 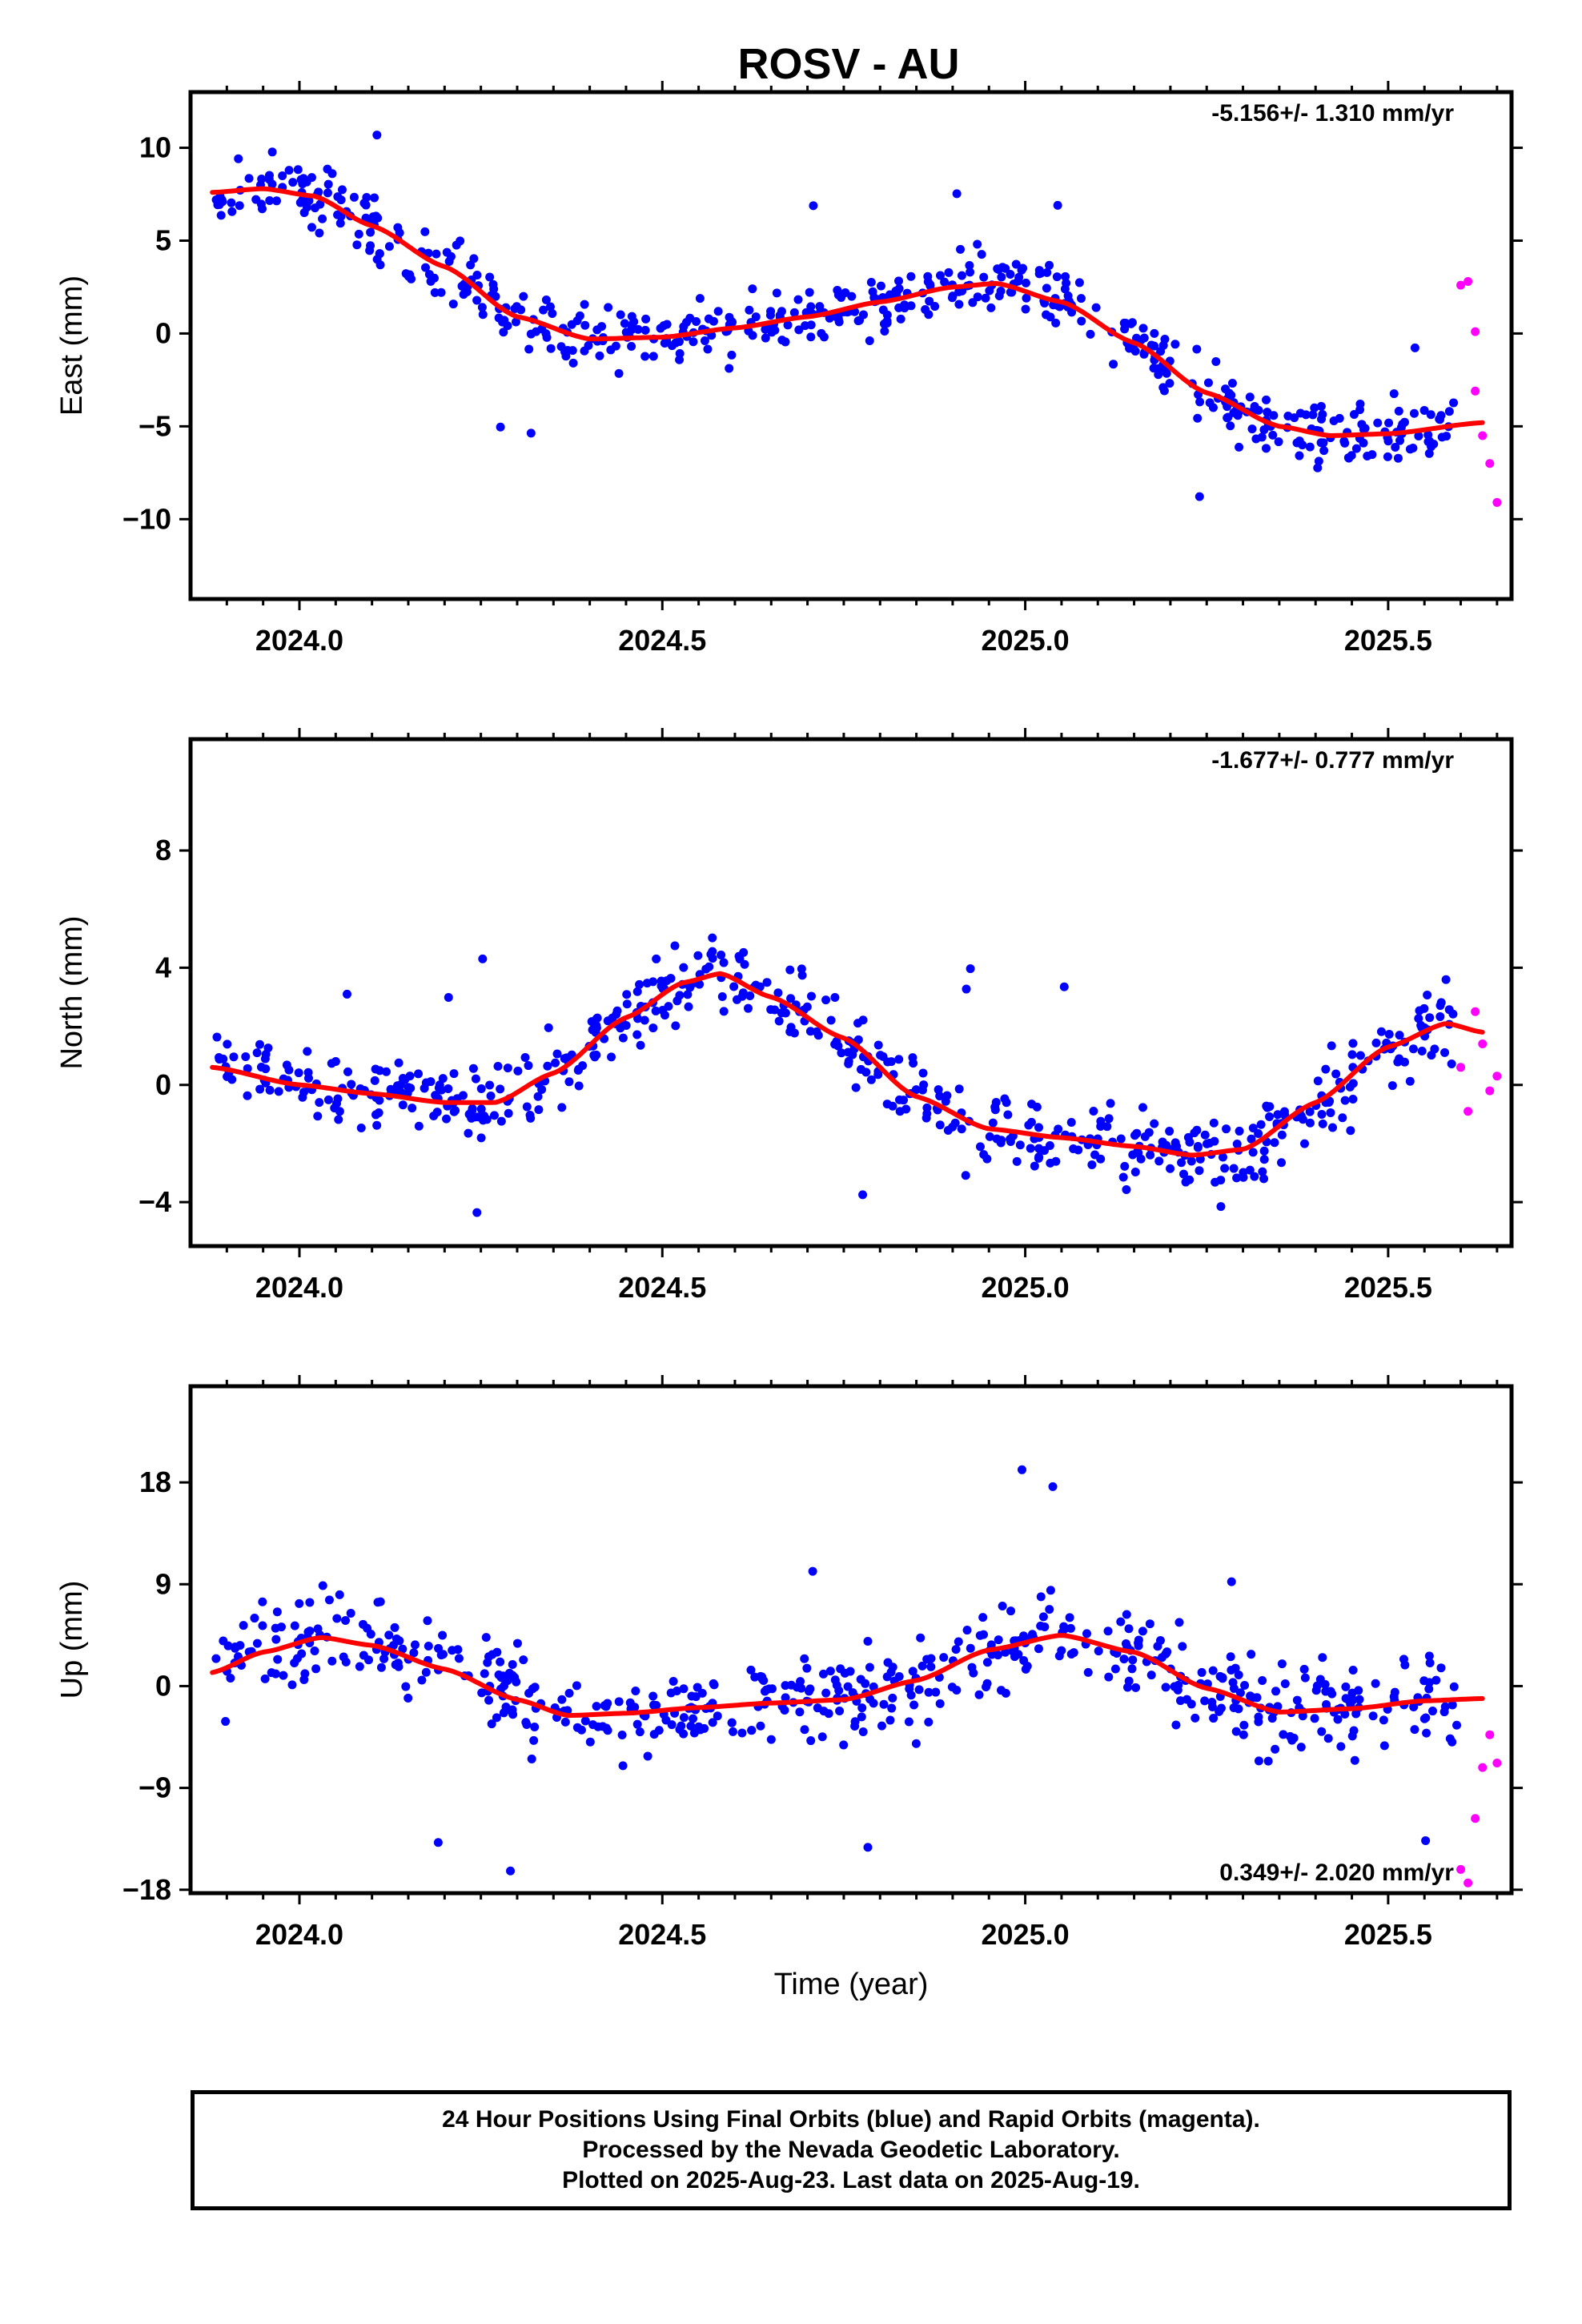 I want to click on north-rate-label: -1.677+/- 0.777 mm/yr, so click(x=1332, y=760).